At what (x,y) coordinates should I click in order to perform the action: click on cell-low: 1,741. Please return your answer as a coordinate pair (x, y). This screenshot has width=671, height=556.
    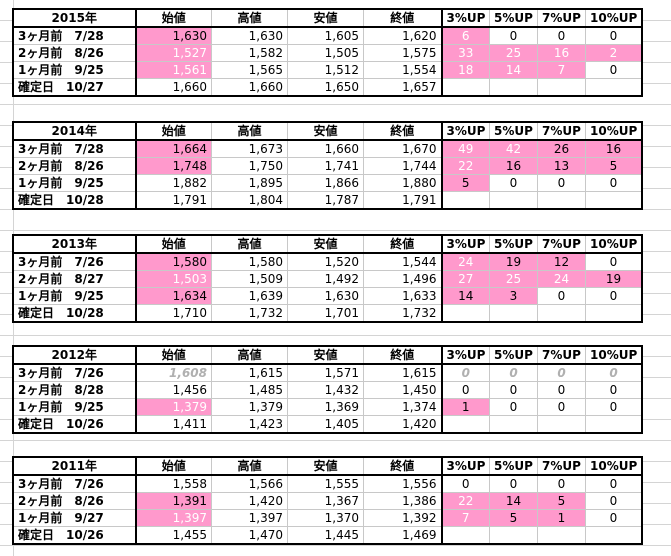
    Looking at the image, I should click on (325, 166).